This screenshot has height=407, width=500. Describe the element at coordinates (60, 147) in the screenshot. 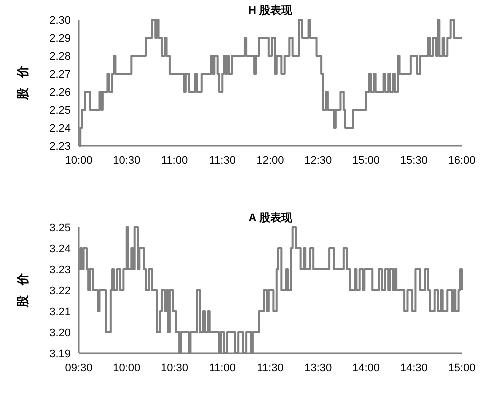

I see `y-tick-label: 2.23` at that location.